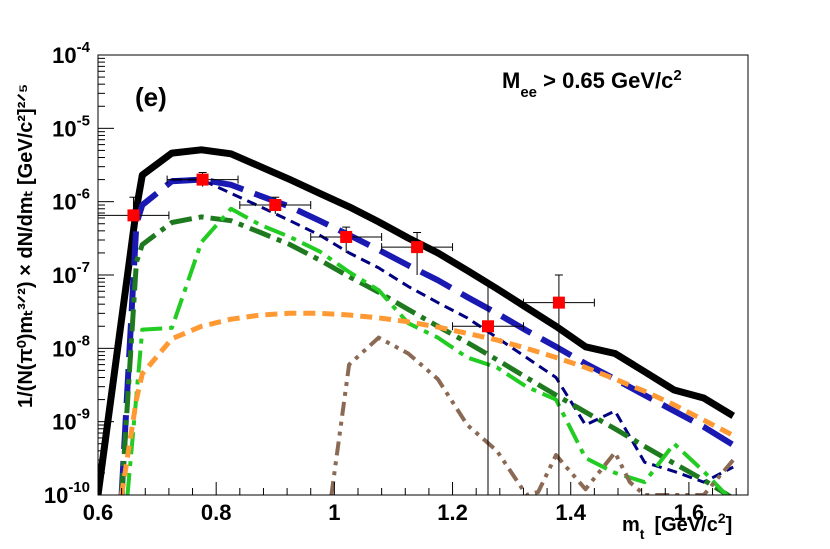  What do you see at coordinates (511, 80) in the screenshot?
I see `cut-label-base: M` at bounding box center [511, 80].